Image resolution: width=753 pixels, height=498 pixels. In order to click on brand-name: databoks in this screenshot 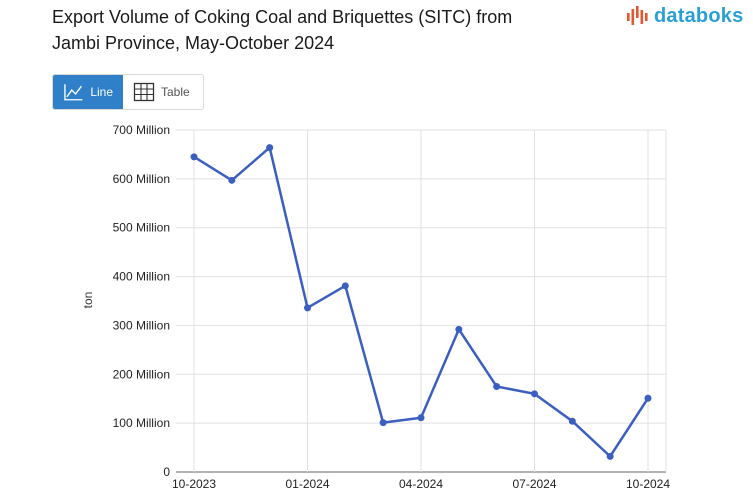, I will do `click(699, 15)`.